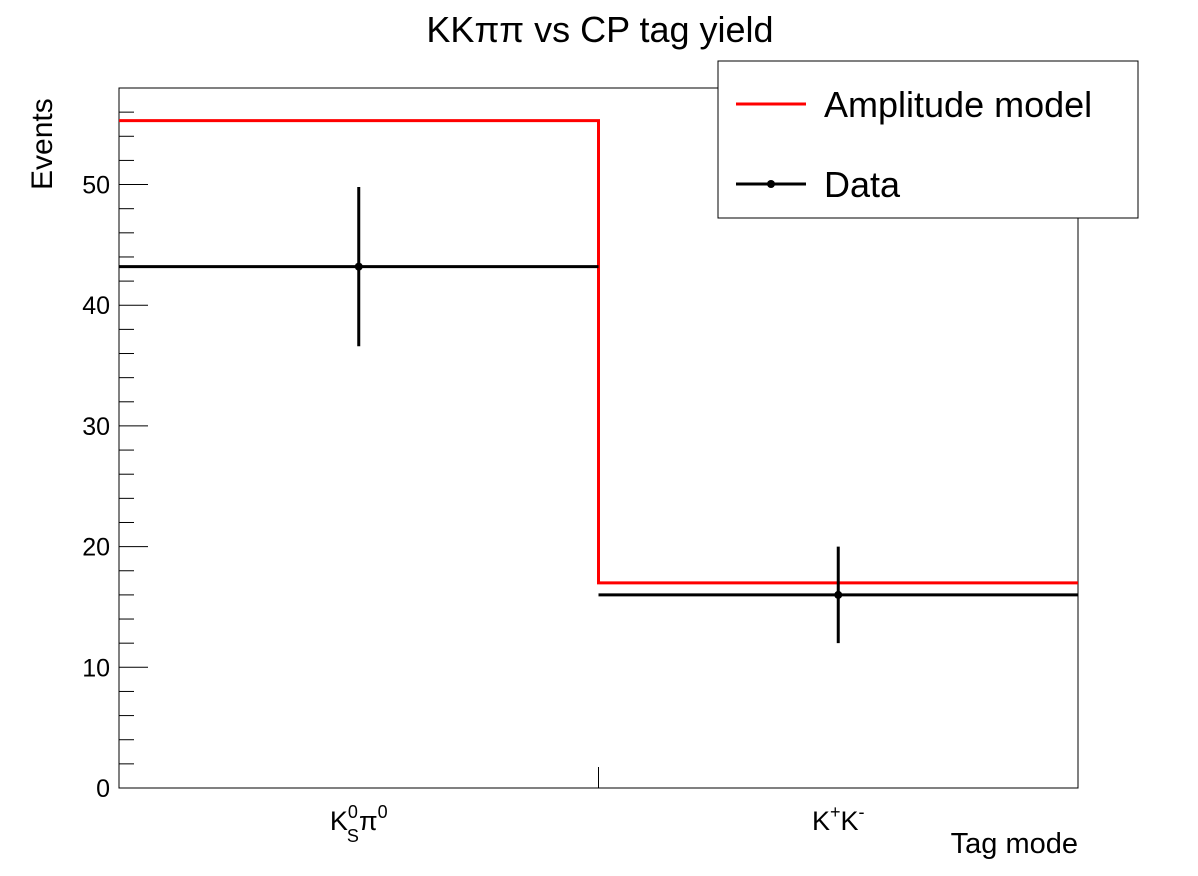 The height and width of the screenshot is (876, 1198). What do you see at coordinates (835, 812) in the screenshot?
I see `x-tick-label-part: +` at bounding box center [835, 812].